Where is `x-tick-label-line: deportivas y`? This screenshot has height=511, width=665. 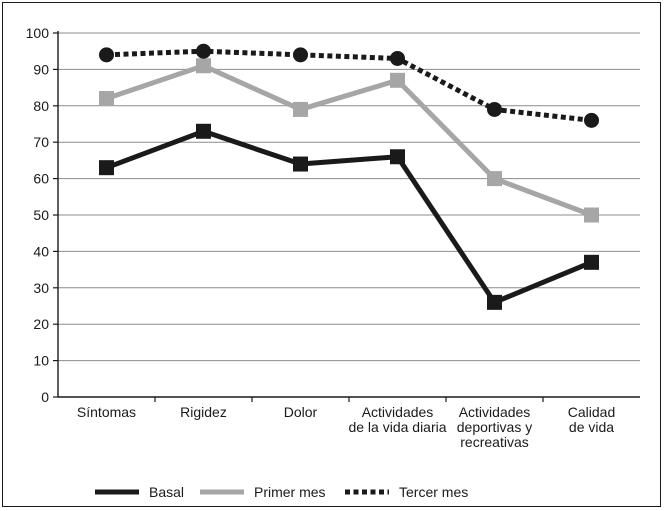 x-tick-label-line: deportivas y is located at coordinates (494, 427).